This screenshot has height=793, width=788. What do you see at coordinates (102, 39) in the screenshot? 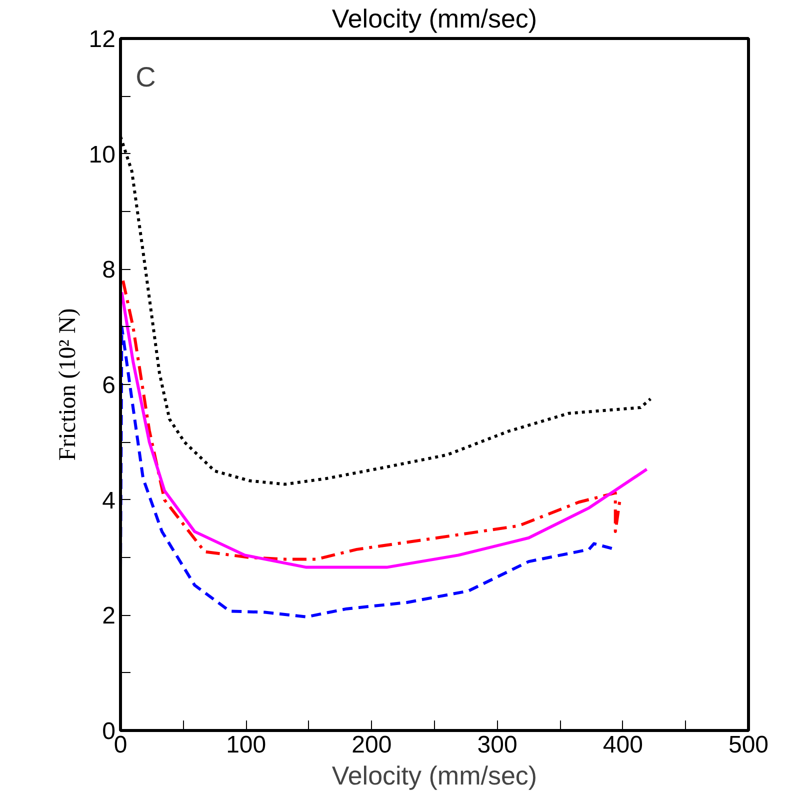
I see `y-tick-label: 12` at bounding box center [102, 39].